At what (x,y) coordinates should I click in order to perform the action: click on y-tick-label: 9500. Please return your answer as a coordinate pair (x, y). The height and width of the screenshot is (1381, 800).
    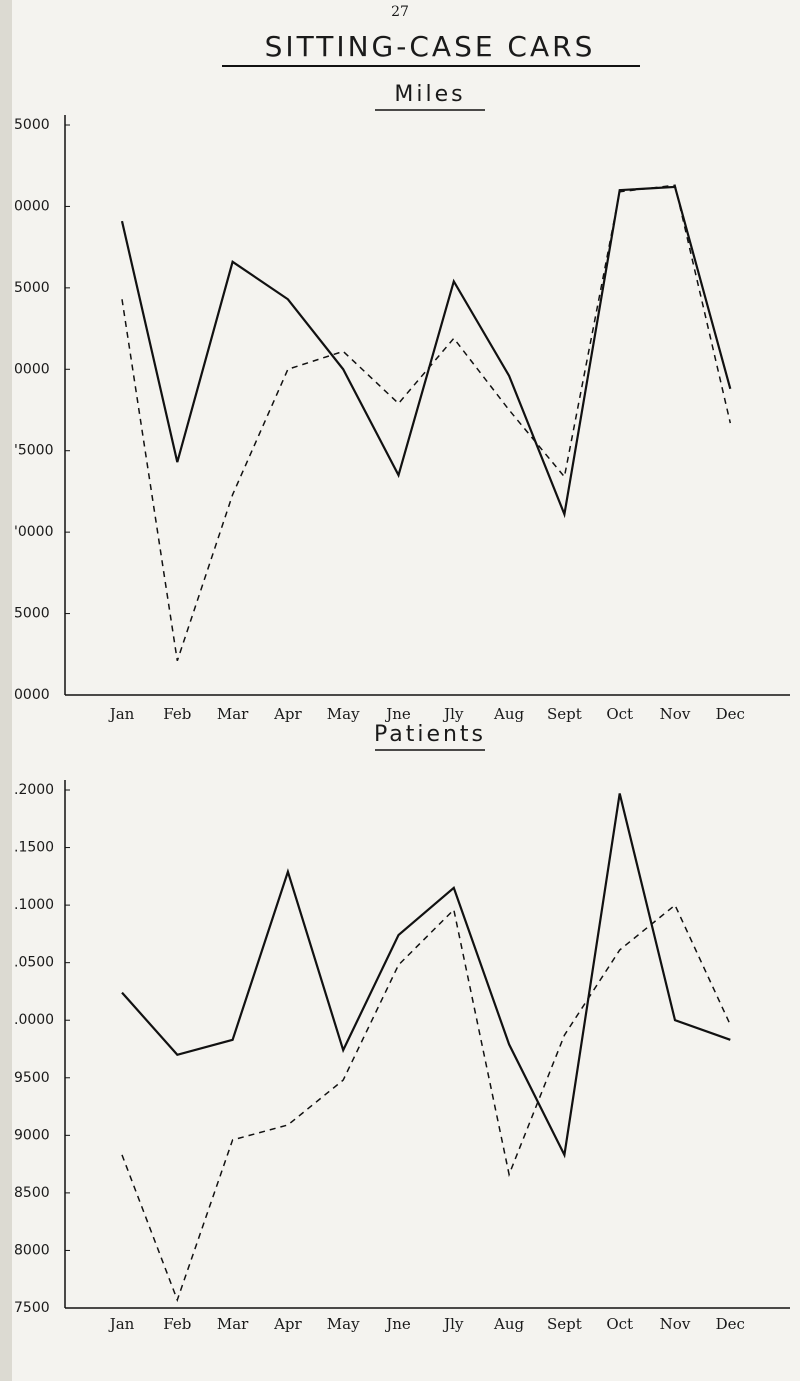
    Looking at the image, I should click on (32, 1078).